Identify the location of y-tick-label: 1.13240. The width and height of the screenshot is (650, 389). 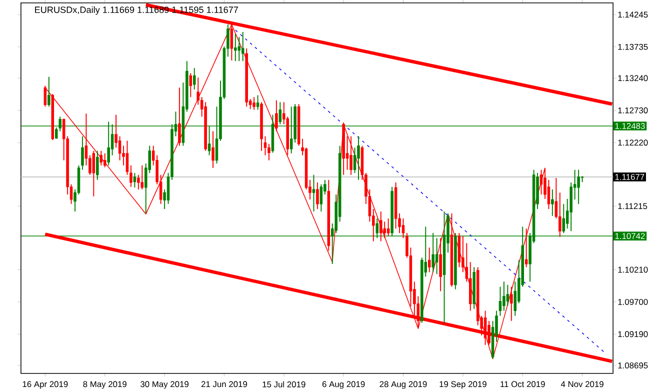
(633, 78).